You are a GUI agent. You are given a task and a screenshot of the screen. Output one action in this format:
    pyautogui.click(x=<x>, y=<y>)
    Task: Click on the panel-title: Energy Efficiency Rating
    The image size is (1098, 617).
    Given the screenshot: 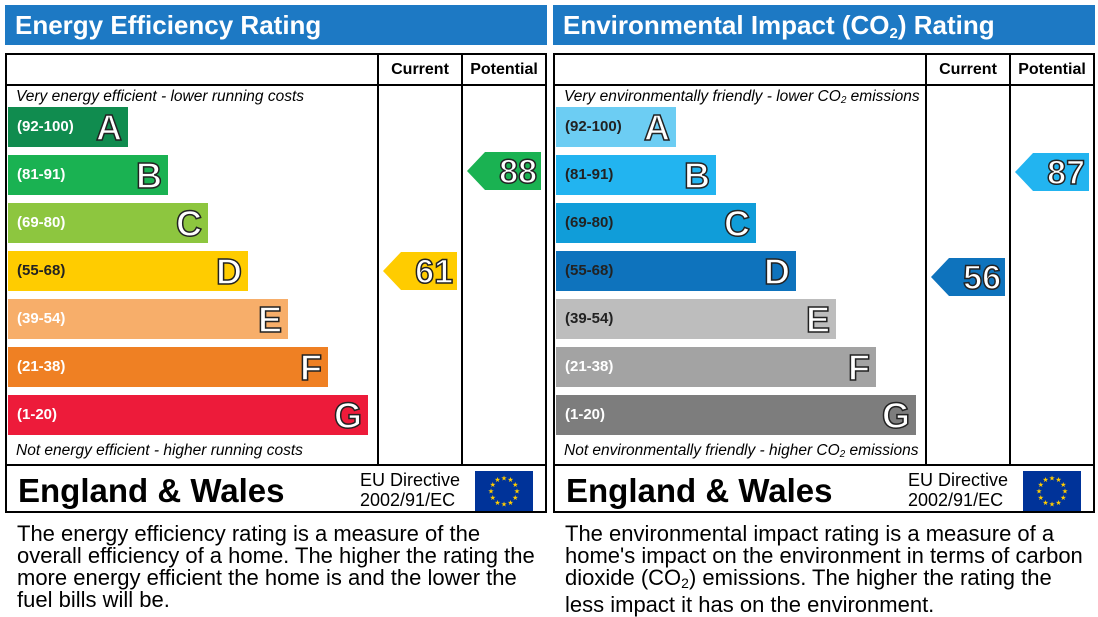 What is the action you would take?
    pyautogui.click(x=276, y=25)
    